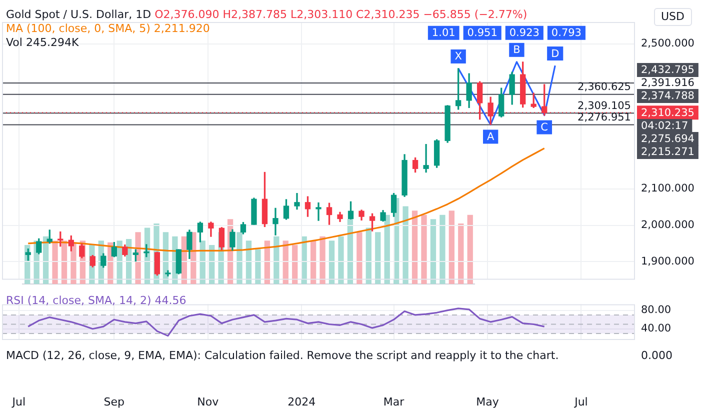 The image size is (710, 412). Describe the element at coordinates (208, 401) in the screenshot. I see `x-tick-label: Nov` at that location.